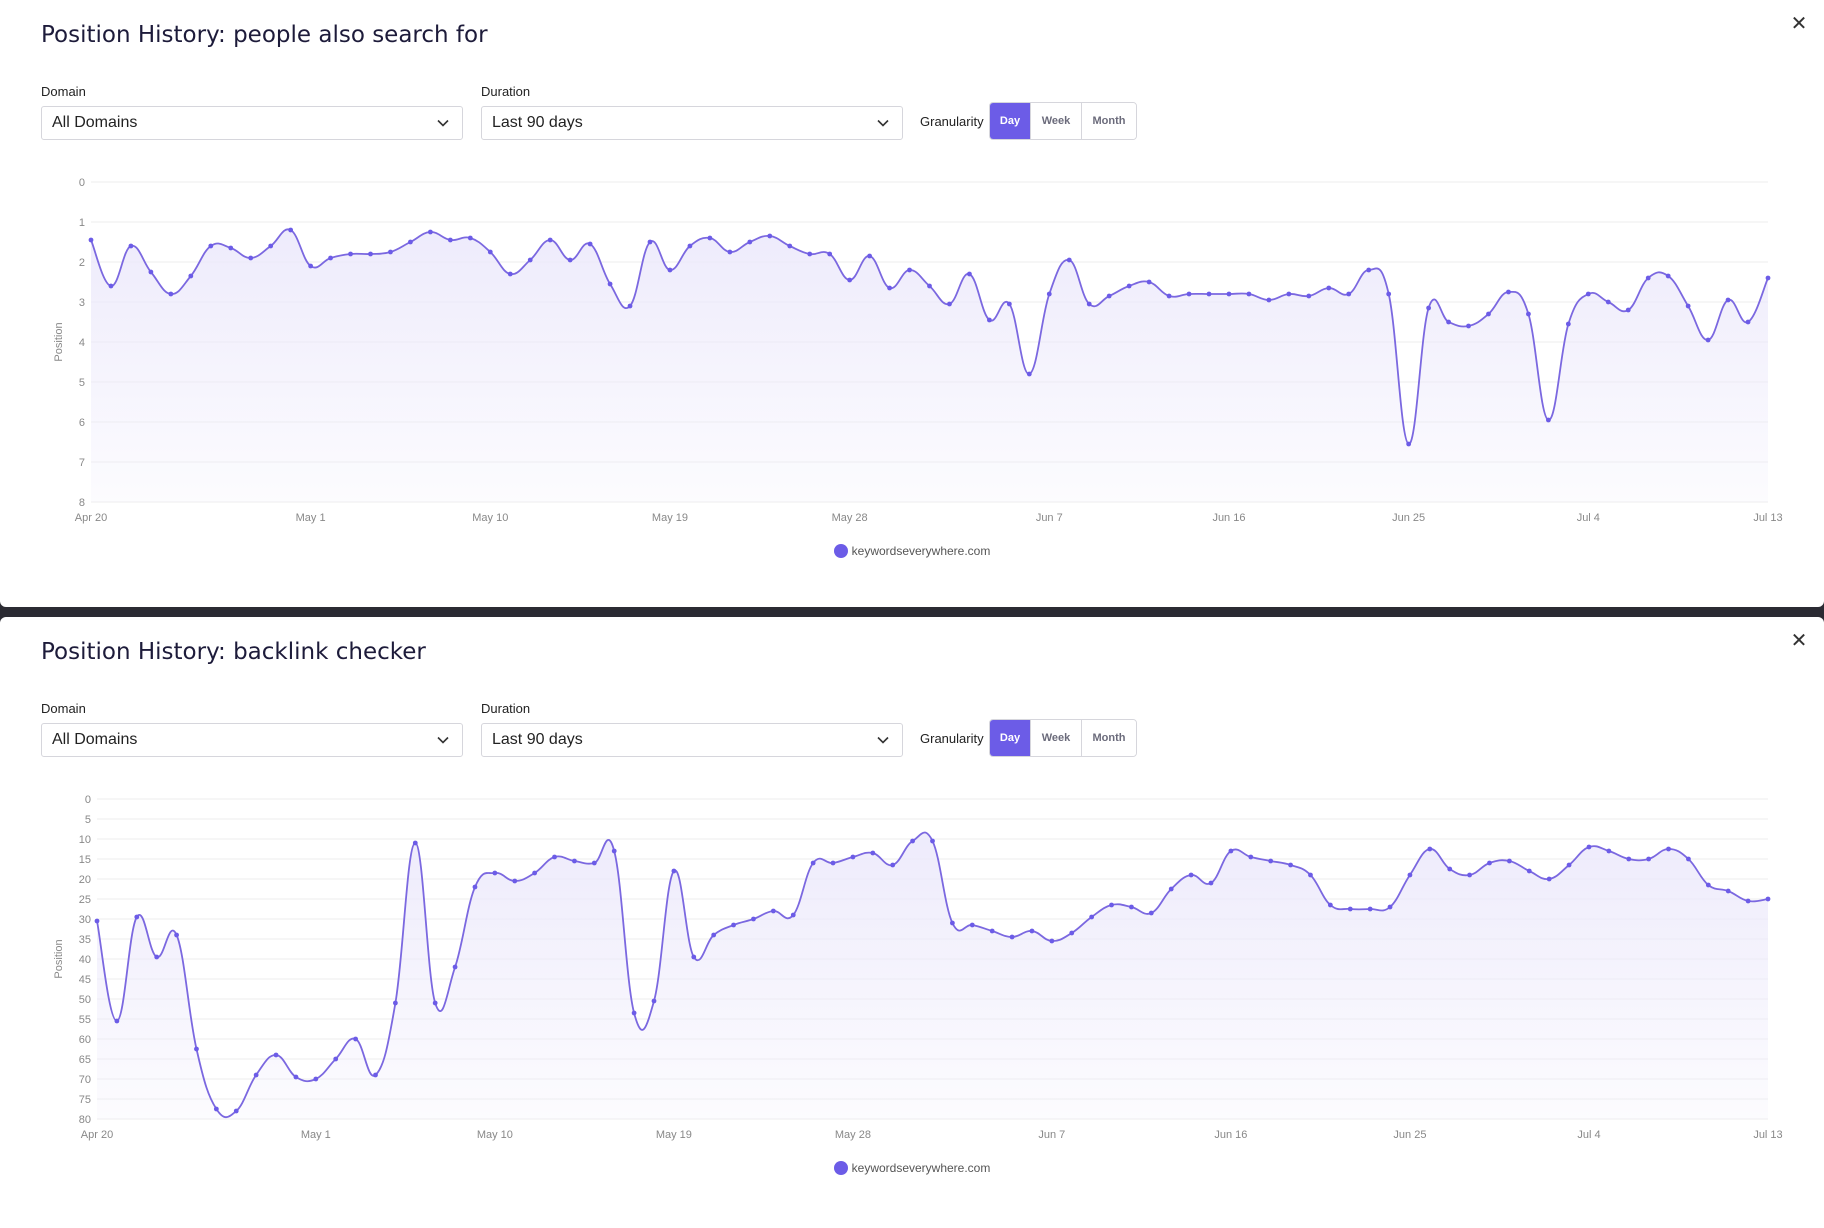 The height and width of the screenshot is (1228, 1824). What do you see at coordinates (952, 121) in the screenshot?
I see `granularity-label: Granularity` at bounding box center [952, 121].